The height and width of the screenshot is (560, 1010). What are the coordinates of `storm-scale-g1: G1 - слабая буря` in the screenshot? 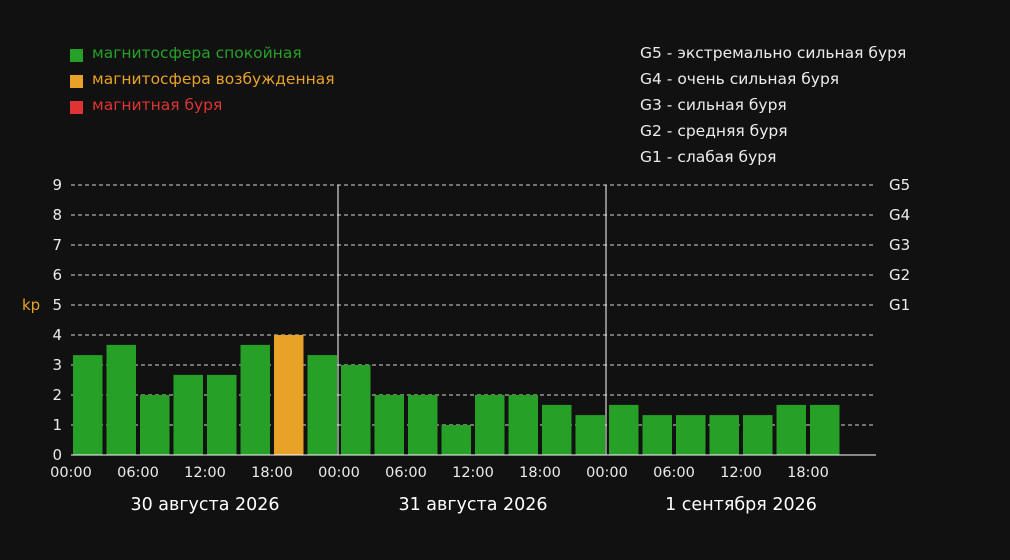 It's located at (708, 157).